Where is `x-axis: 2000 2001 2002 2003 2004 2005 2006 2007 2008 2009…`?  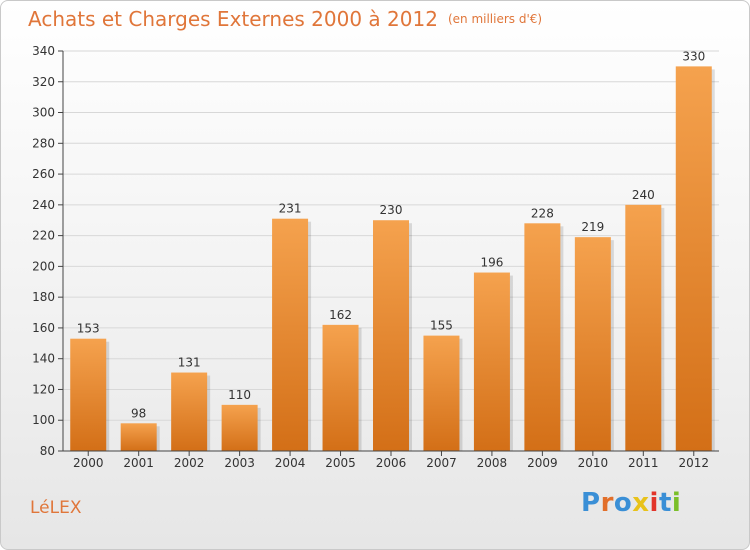
x-axis: 2000 2001 2002 2003 2004 2005 2006 2007 2008 2009… is located at coordinates (391, 460).